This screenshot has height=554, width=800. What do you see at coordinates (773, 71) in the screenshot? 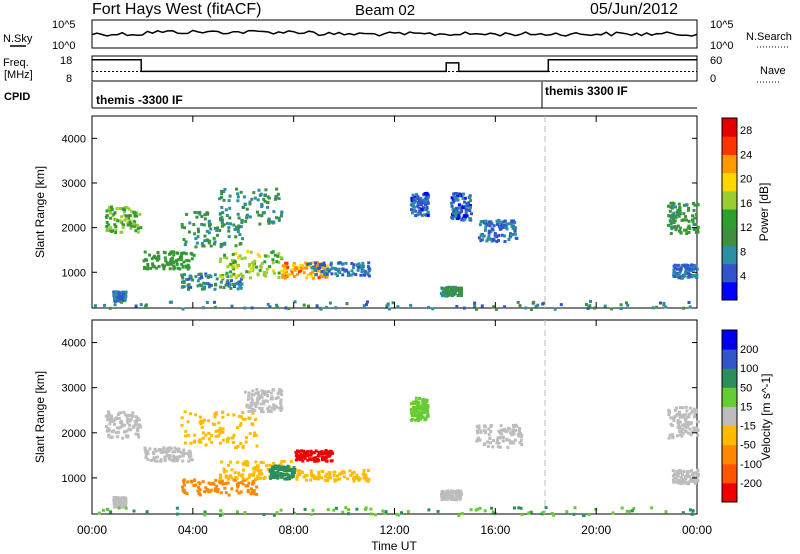
I see `nave-label: Nave` at bounding box center [773, 71].